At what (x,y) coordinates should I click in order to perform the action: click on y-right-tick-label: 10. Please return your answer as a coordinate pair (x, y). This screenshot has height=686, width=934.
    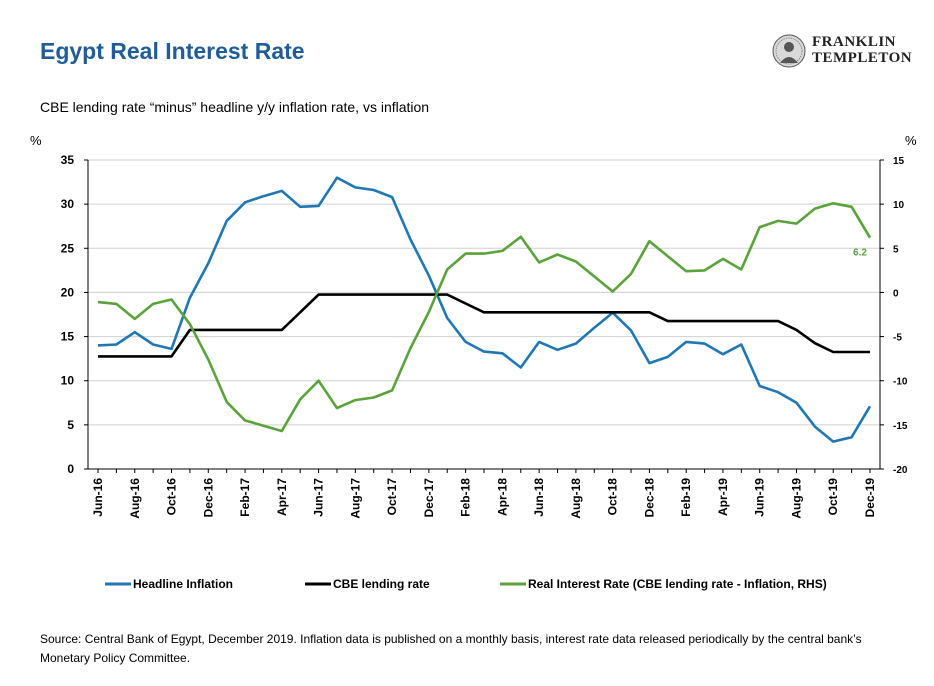
    Looking at the image, I should click on (899, 205).